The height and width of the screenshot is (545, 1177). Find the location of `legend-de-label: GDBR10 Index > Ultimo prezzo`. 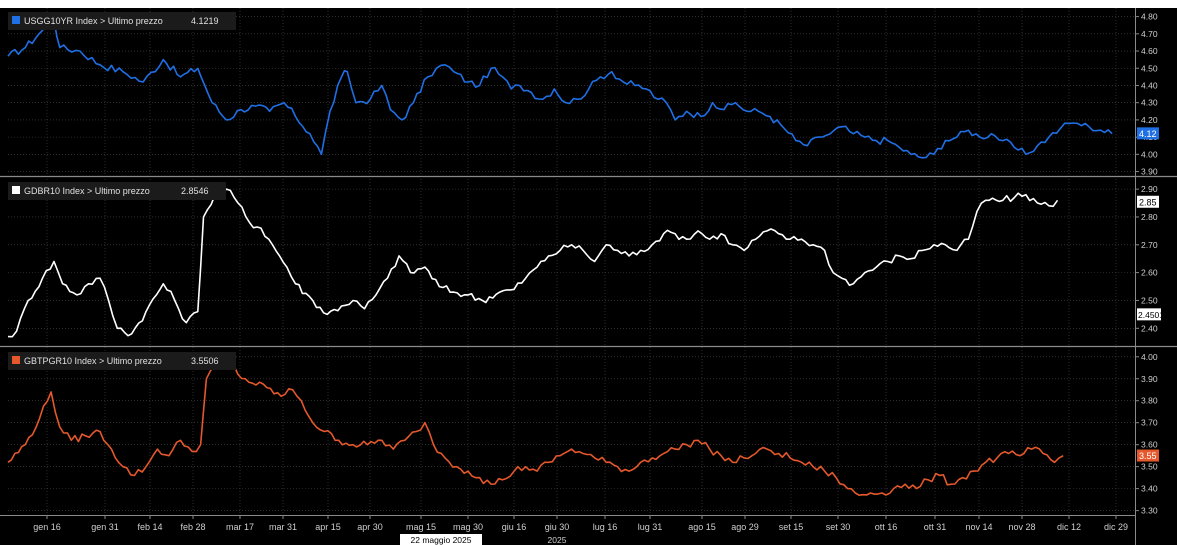

legend-de-label: GDBR10 Index > Ultimo prezzo is located at coordinates (87, 191).